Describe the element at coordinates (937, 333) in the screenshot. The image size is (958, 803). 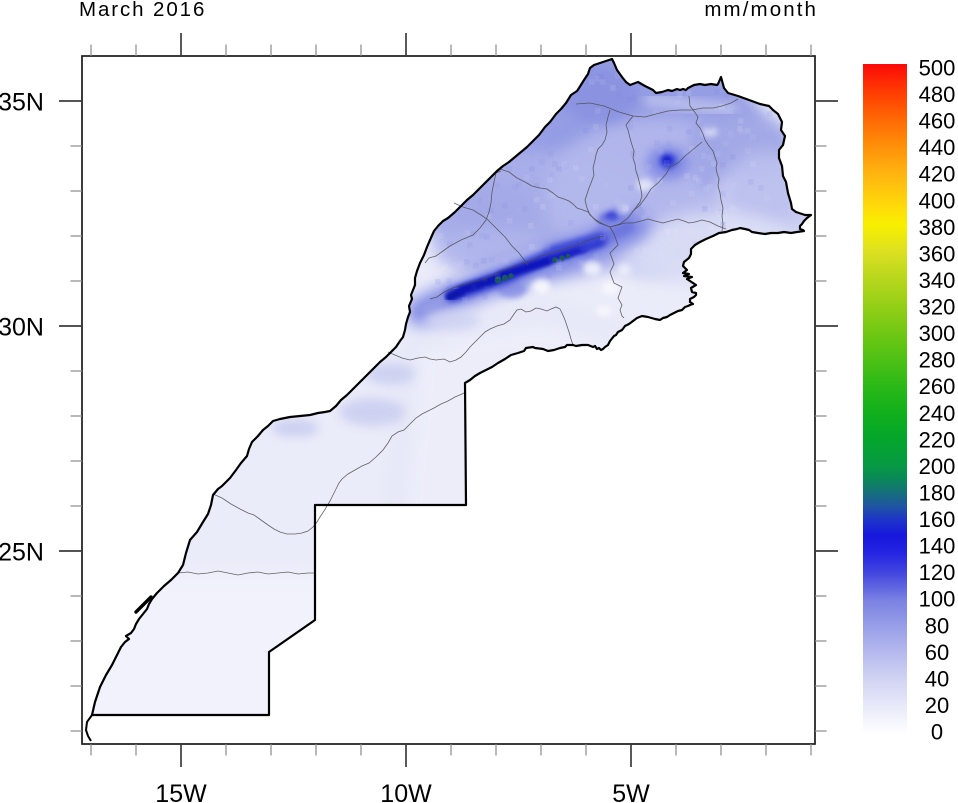
I see `svg-text: 300` at that location.